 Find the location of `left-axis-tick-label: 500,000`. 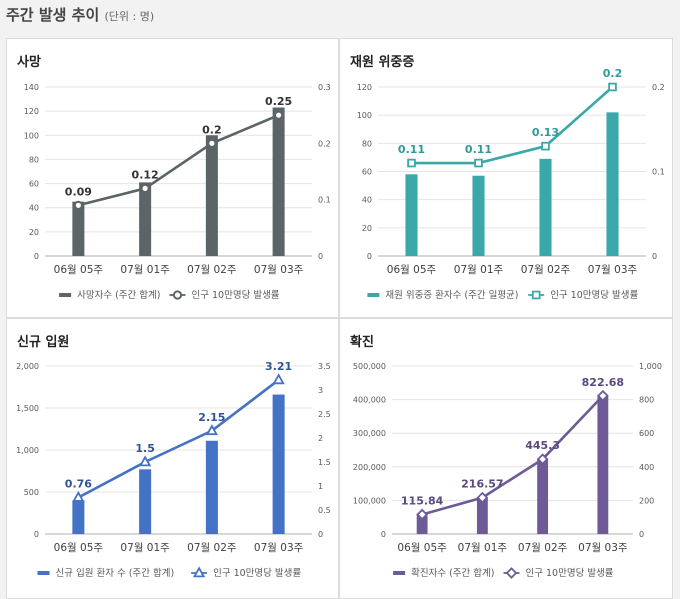

left-axis-tick-label: 500,000 is located at coordinates (369, 366).